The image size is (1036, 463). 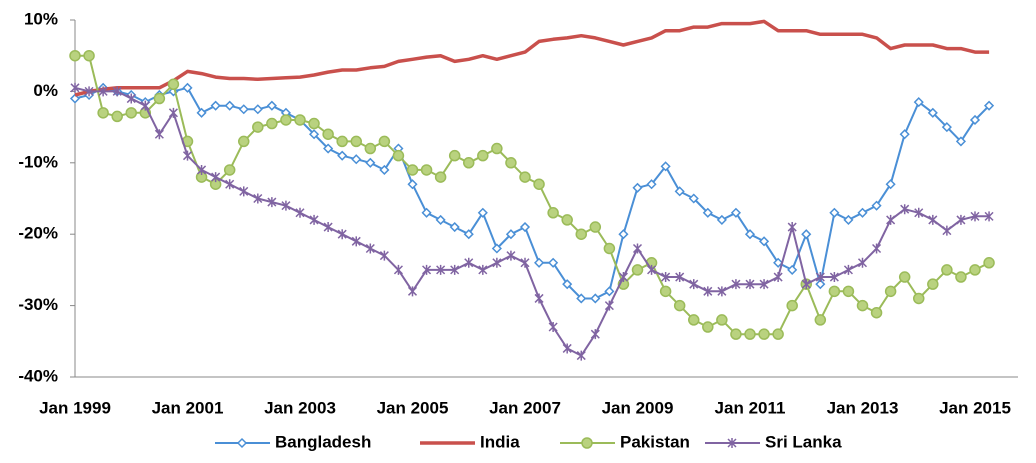 I want to click on x-tick-label: Jan 2003, so click(x=300, y=407).